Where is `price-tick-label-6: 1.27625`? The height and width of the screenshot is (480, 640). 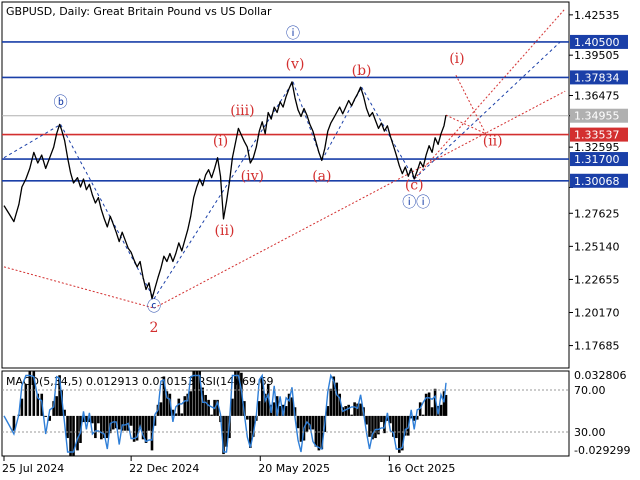 price-tick-label-6: 1.27625 is located at coordinates (597, 213).